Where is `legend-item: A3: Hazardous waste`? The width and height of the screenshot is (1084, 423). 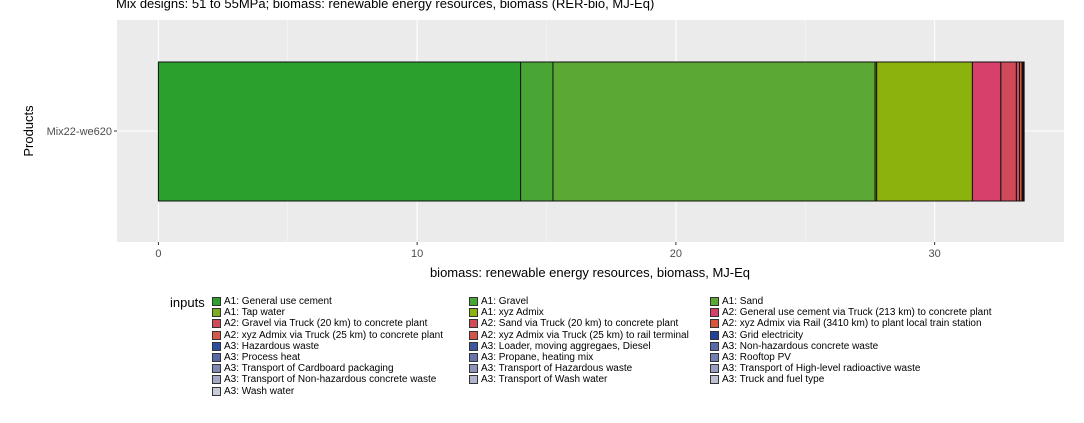 legend-item: A3: Hazardous waste is located at coordinates (265, 346).